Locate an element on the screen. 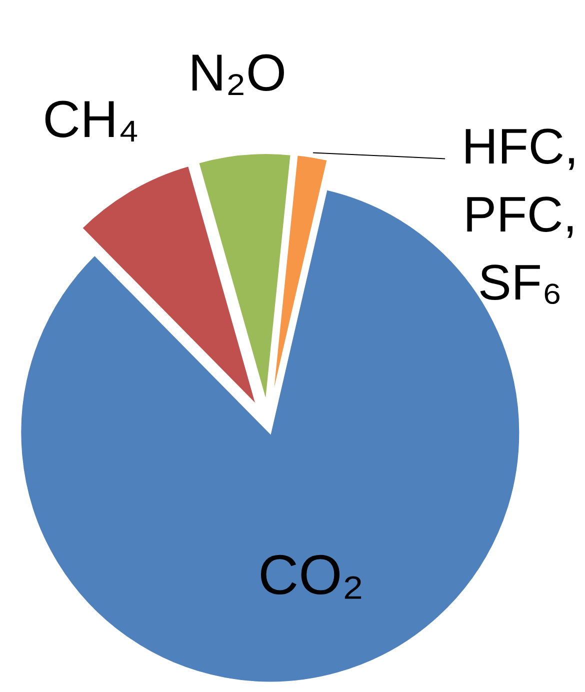  slice-label: CH₄ is located at coordinates (91, 119).